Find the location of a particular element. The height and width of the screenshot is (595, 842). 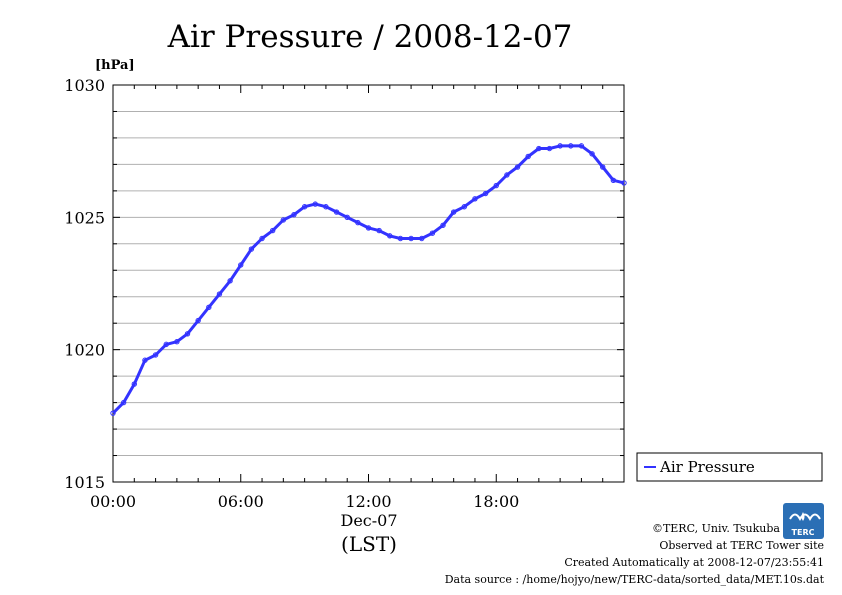

terc-logo: TERC is located at coordinates (803, 521).